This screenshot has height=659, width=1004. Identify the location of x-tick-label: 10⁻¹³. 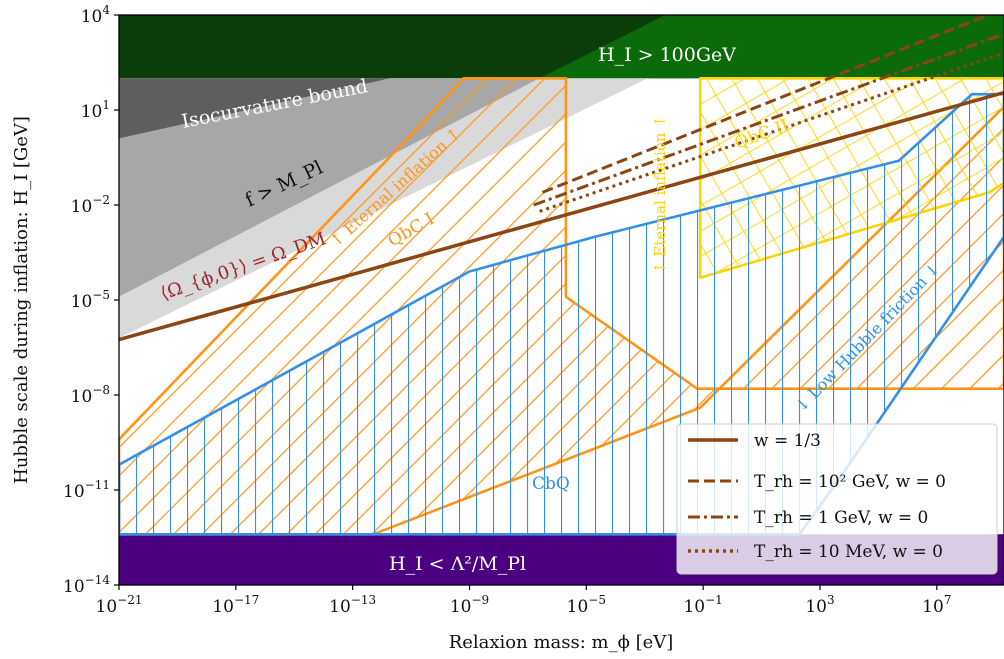
(352, 605).